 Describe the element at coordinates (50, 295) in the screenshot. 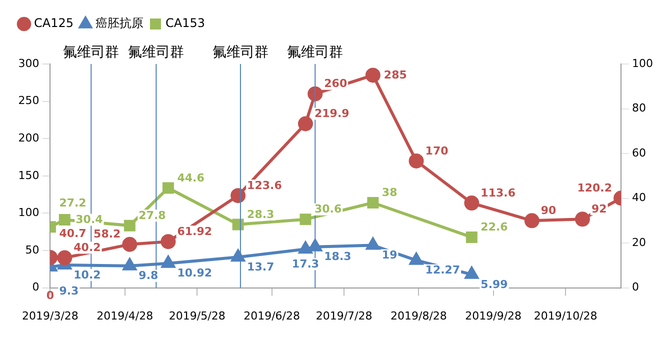

I see `text: 0` at that location.